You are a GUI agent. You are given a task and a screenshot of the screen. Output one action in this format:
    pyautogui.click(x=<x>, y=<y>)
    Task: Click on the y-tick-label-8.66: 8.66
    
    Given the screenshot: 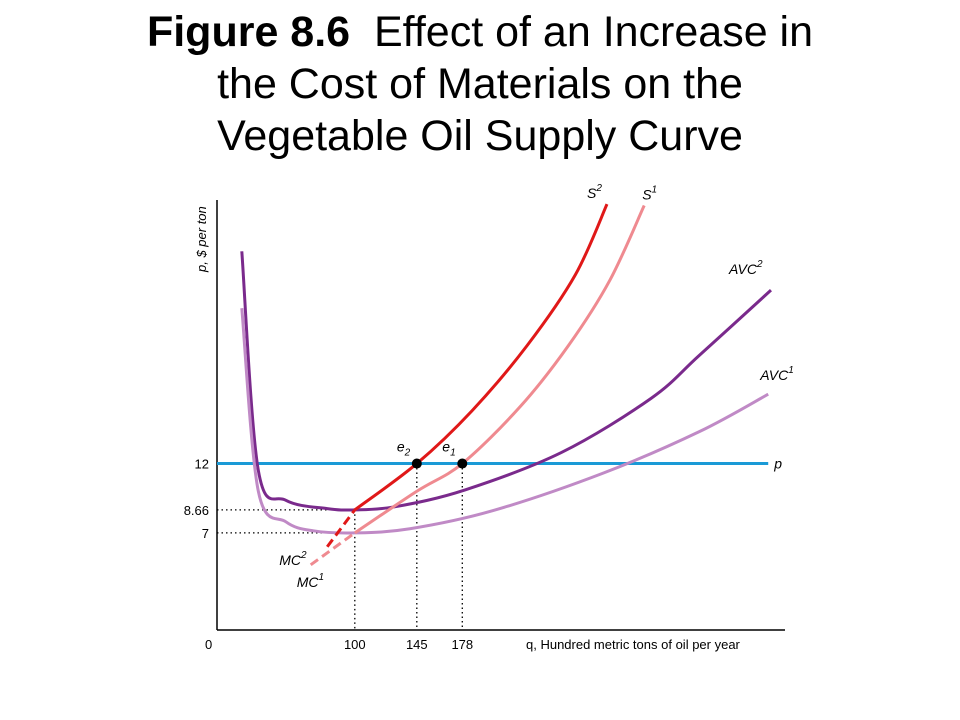 What is the action you would take?
    pyautogui.click(x=196, y=510)
    